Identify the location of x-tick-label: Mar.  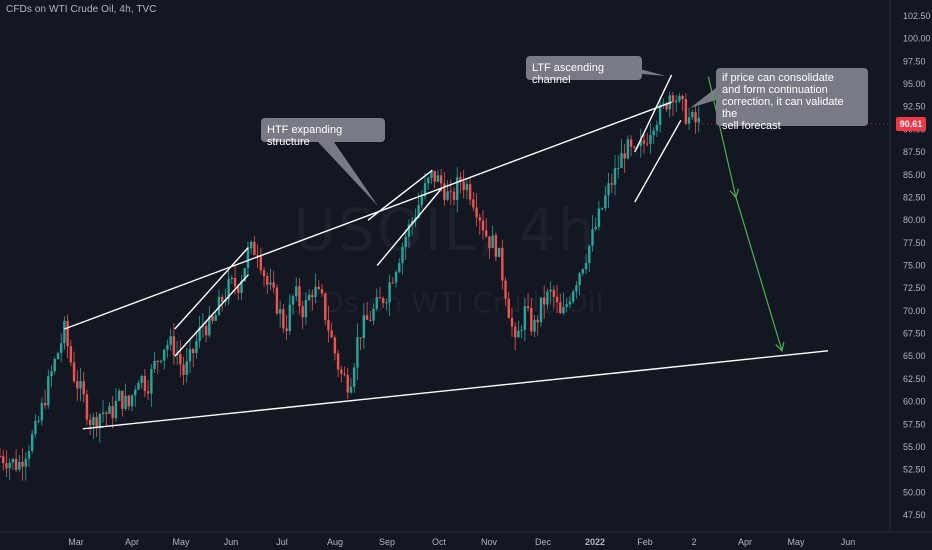
(76, 542).